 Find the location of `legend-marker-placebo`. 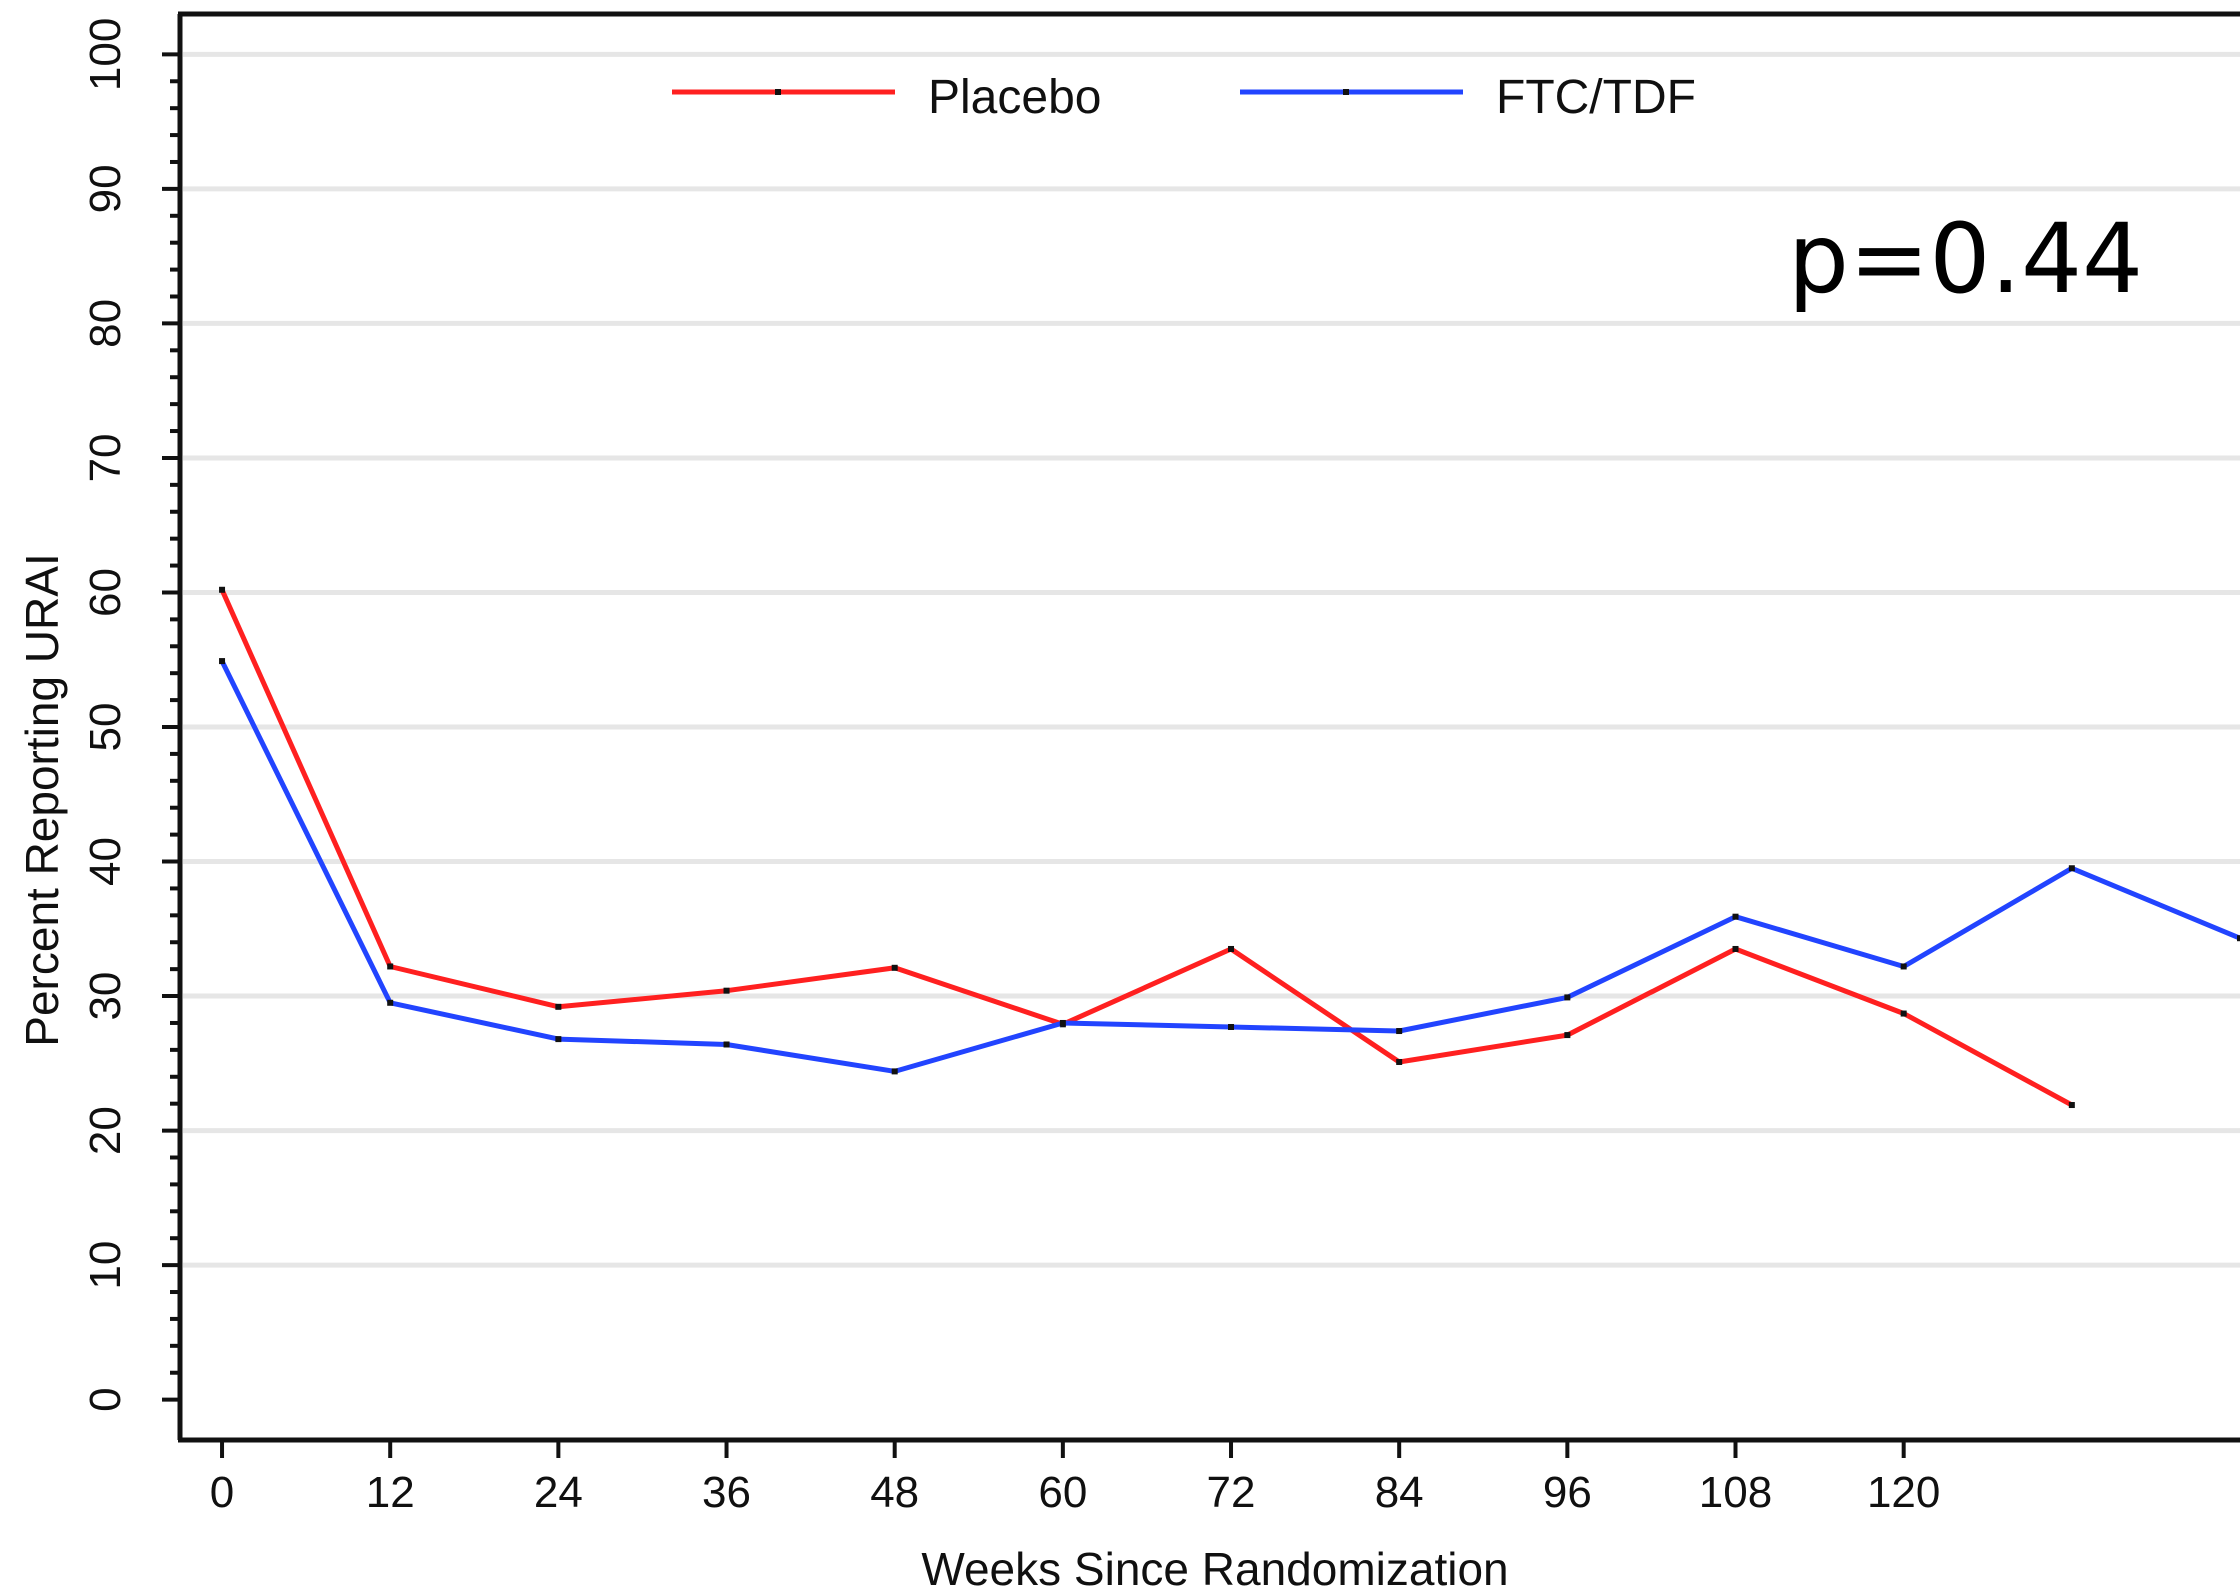

legend-marker-placebo is located at coordinates (778, 92).